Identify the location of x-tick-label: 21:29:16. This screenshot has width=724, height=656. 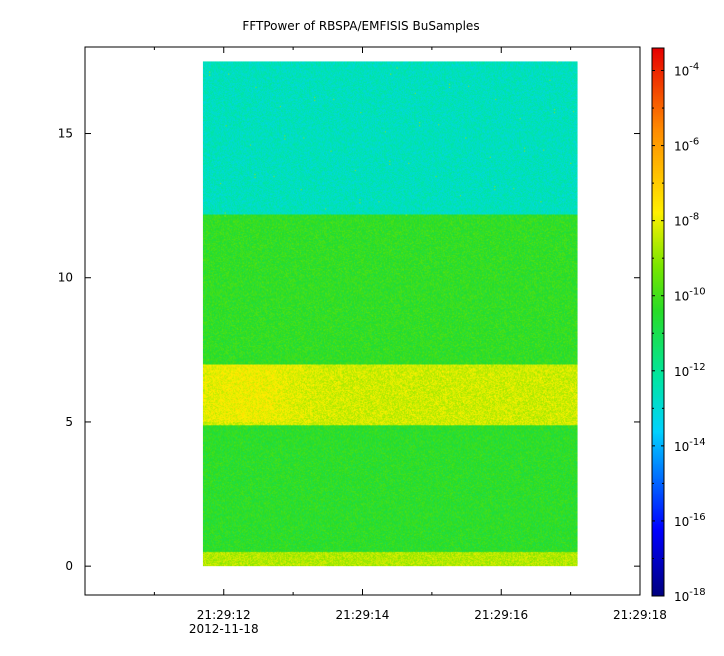
(501, 615).